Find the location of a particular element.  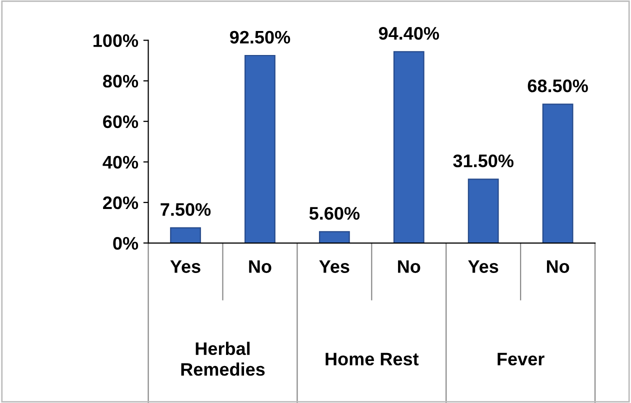

data-label: 94.40% is located at coordinates (409, 33).